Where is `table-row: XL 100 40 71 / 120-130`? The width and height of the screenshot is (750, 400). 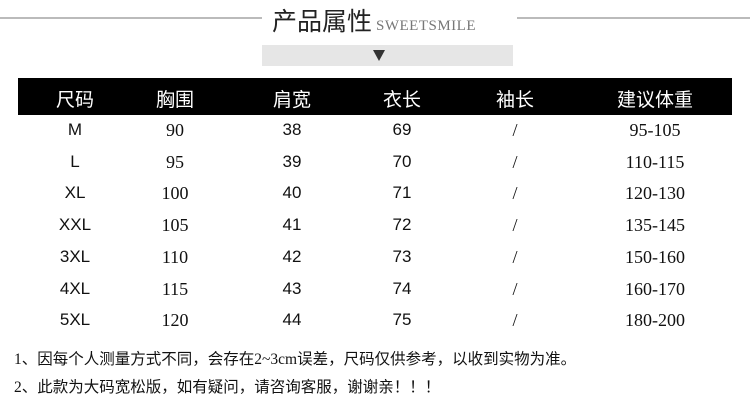 table-row: XL 100 40 71 / 120-130 is located at coordinates (375, 198).